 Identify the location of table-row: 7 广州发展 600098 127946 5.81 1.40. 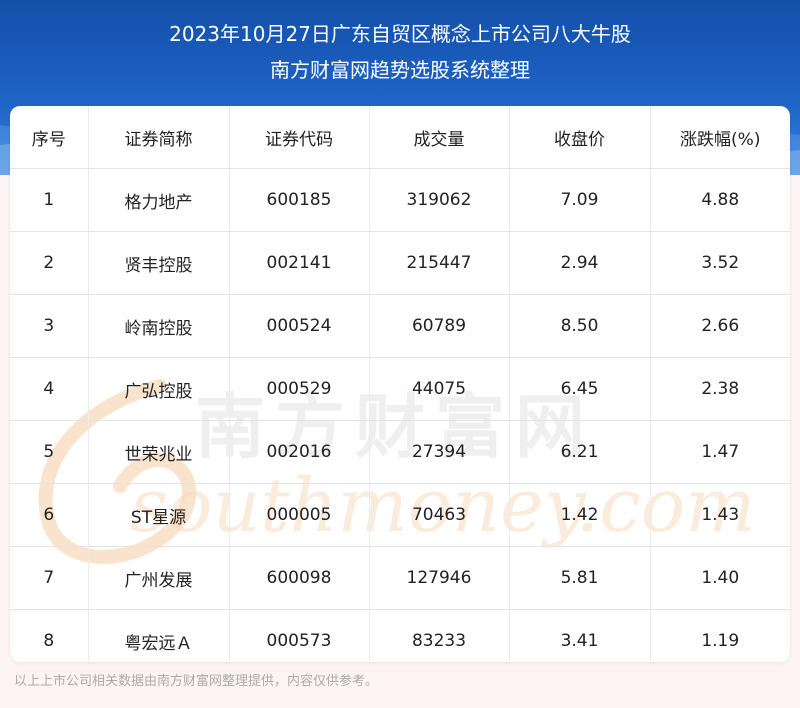
(400, 578).